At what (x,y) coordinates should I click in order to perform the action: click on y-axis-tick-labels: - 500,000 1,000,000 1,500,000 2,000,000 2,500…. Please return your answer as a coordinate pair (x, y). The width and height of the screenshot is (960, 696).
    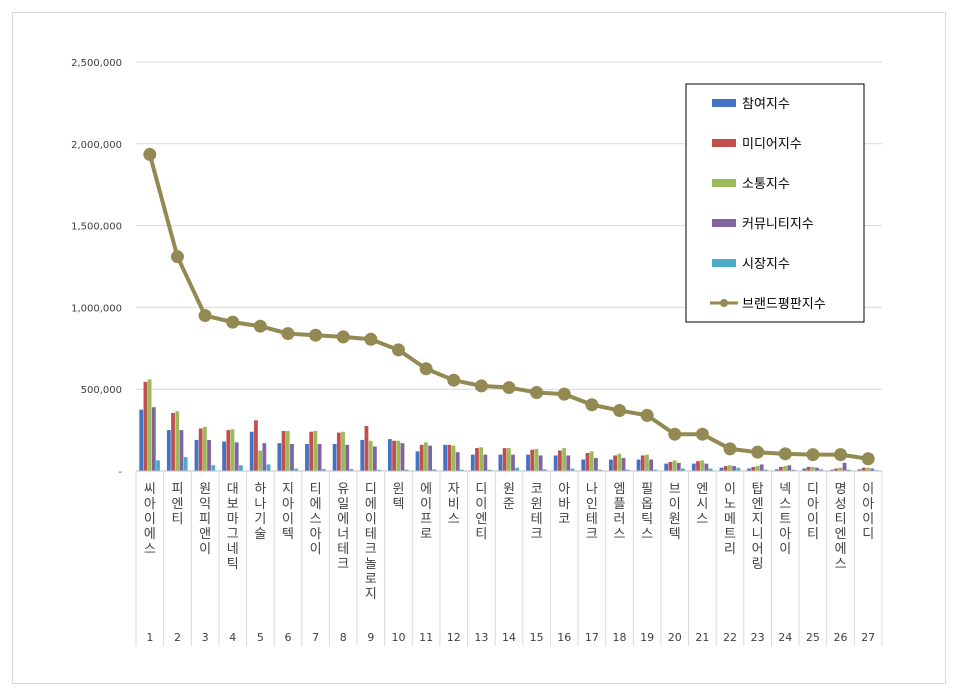
    Looking at the image, I should click on (96, 268).